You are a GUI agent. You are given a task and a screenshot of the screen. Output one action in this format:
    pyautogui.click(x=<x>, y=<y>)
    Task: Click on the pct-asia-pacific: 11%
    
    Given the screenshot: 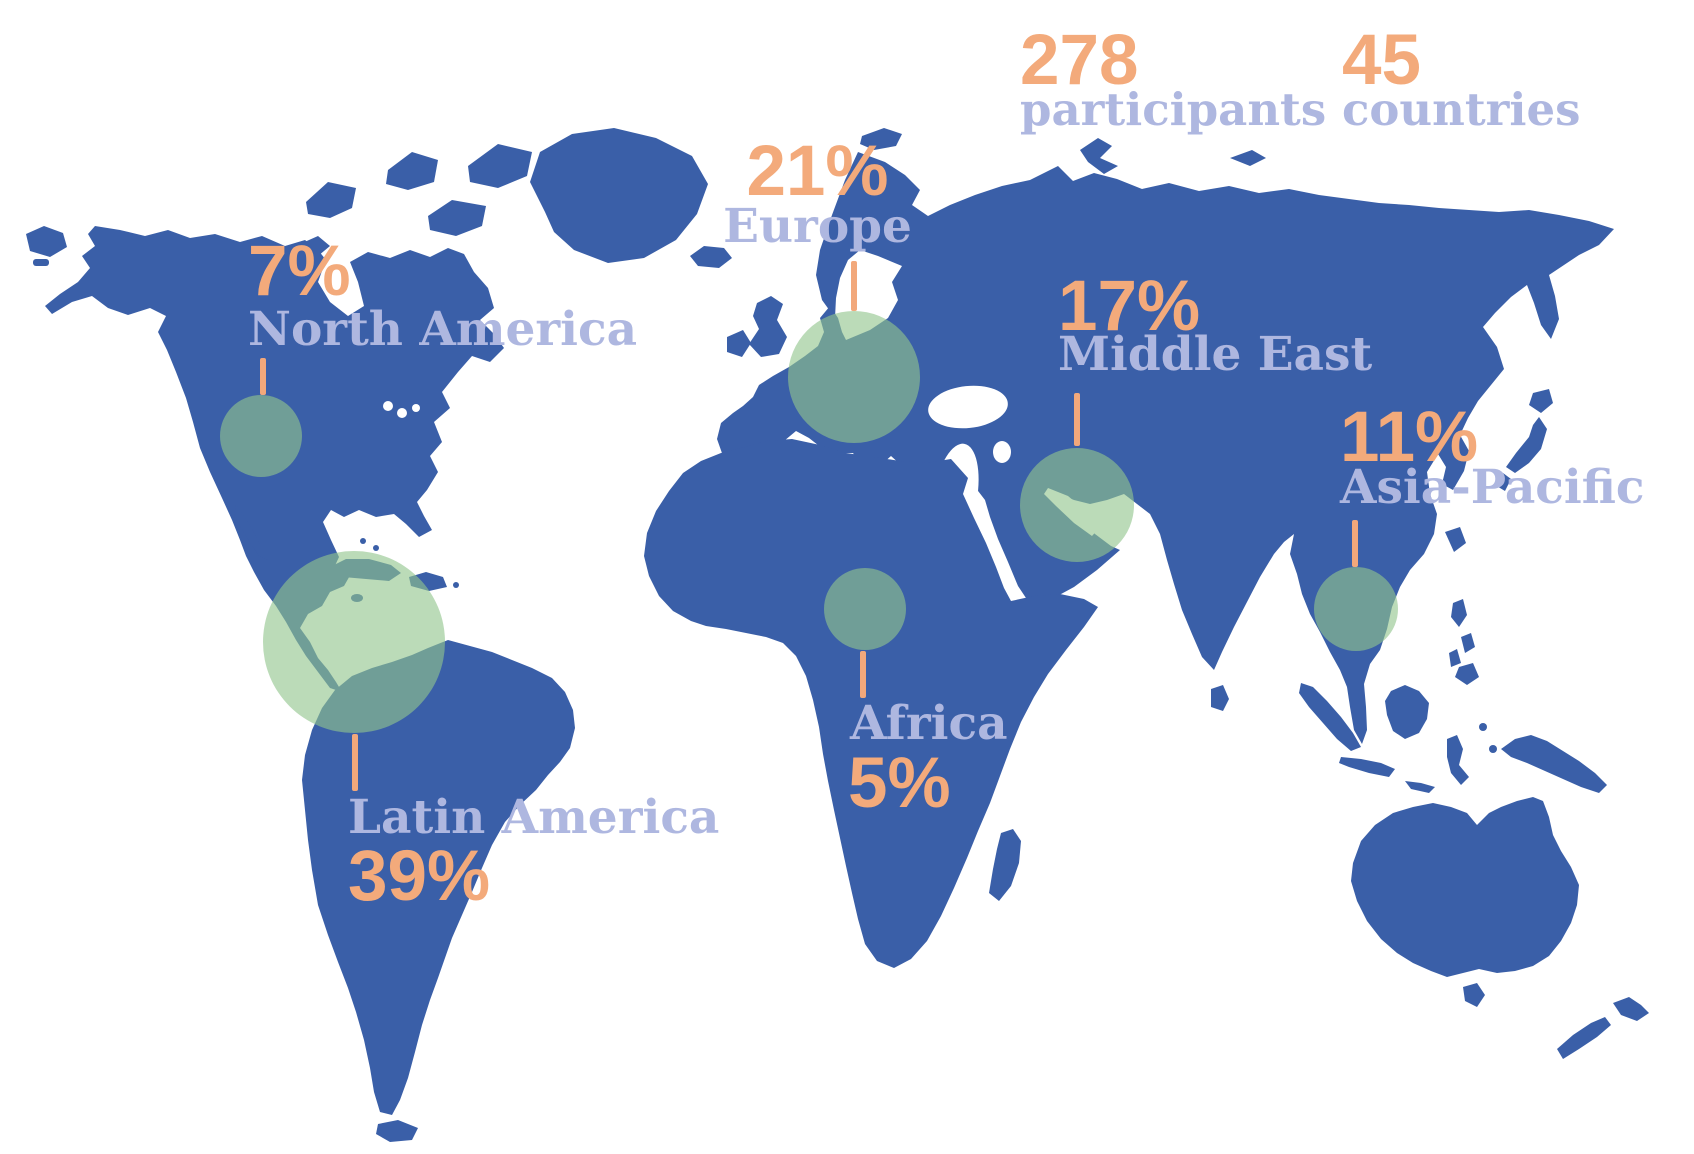 What is the action you would take?
    pyautogui.click(x=1409, y=437)
    